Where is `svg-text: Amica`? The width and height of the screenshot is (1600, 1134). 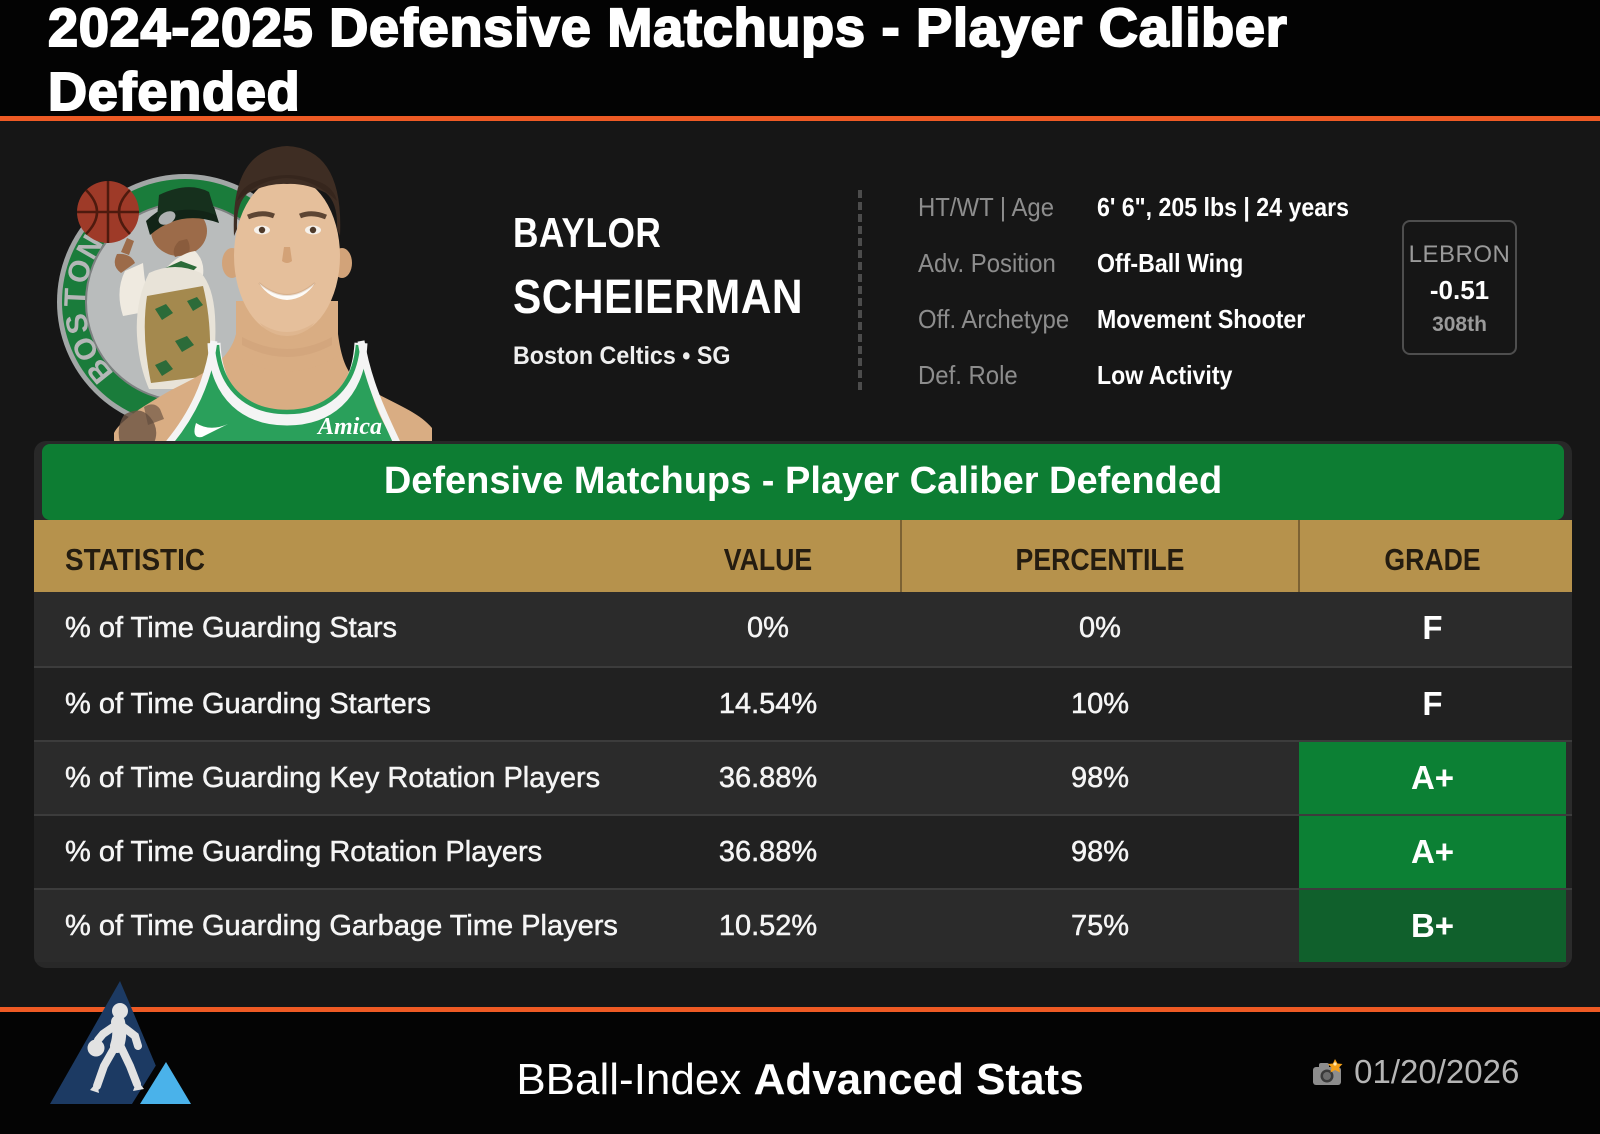
svg-text: Amica is located at coordinates (349, 427).